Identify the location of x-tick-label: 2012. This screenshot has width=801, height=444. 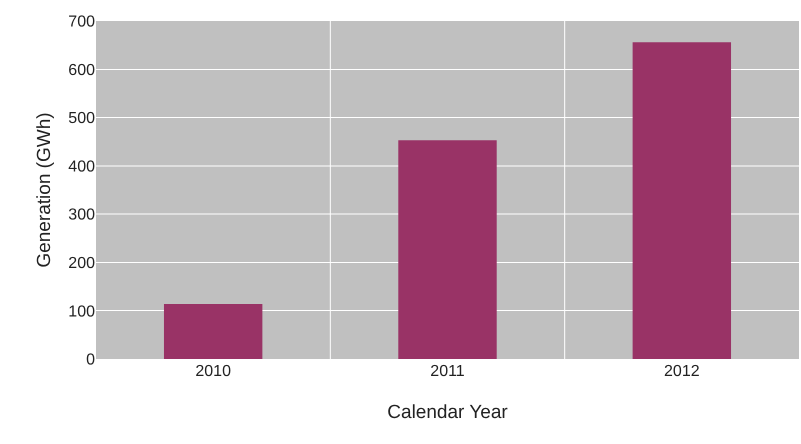
(682, 371).